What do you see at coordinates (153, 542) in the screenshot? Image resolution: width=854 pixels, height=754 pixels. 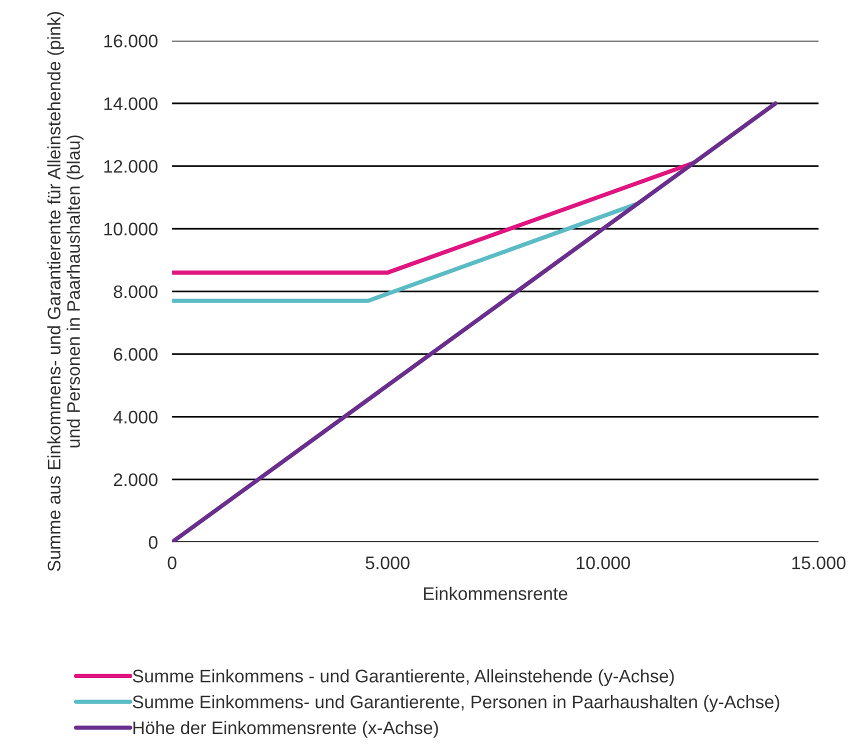 I see `y-tick-label: 0` at bounding box center [153, 542].